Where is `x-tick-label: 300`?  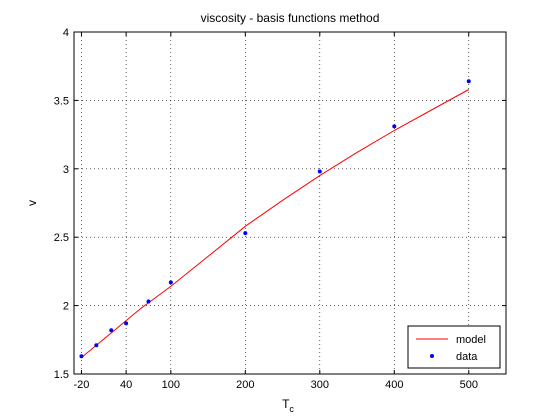 x-tick-label: 300 is located at coordinates (320, 385).